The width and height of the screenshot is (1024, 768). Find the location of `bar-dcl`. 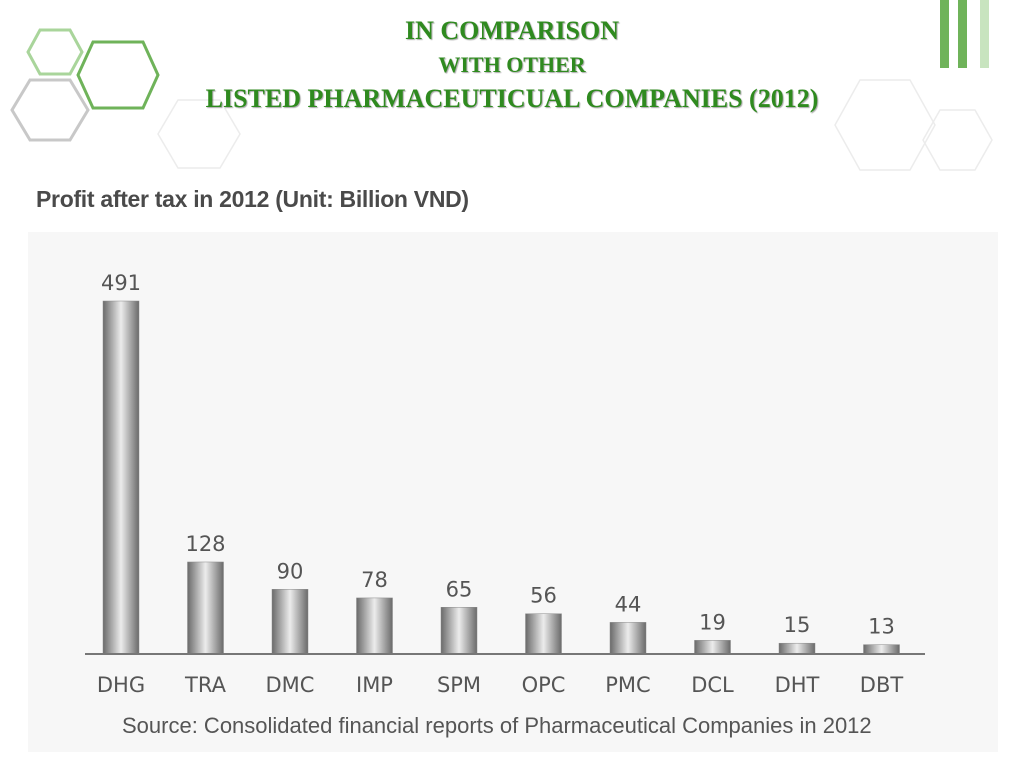

bar-dcl is located at coordinates (712, 647).